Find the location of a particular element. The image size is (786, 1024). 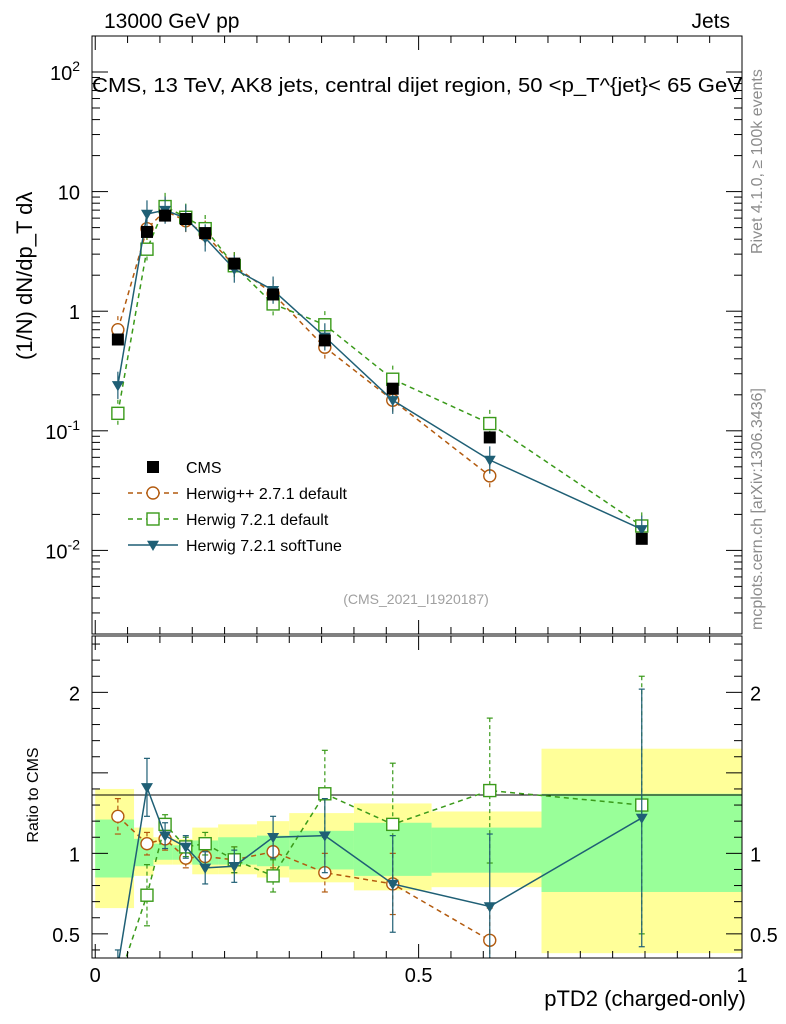

bottom-y-tick-label-left: 1 is located at coordinates (74, 855).